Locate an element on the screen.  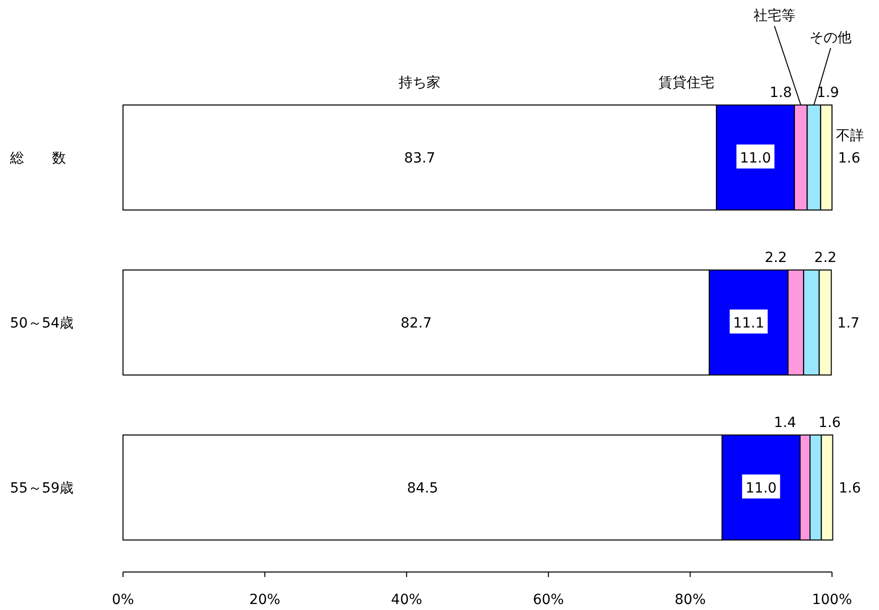
x-tick-label: 80% is located at coordinates (690, 600).